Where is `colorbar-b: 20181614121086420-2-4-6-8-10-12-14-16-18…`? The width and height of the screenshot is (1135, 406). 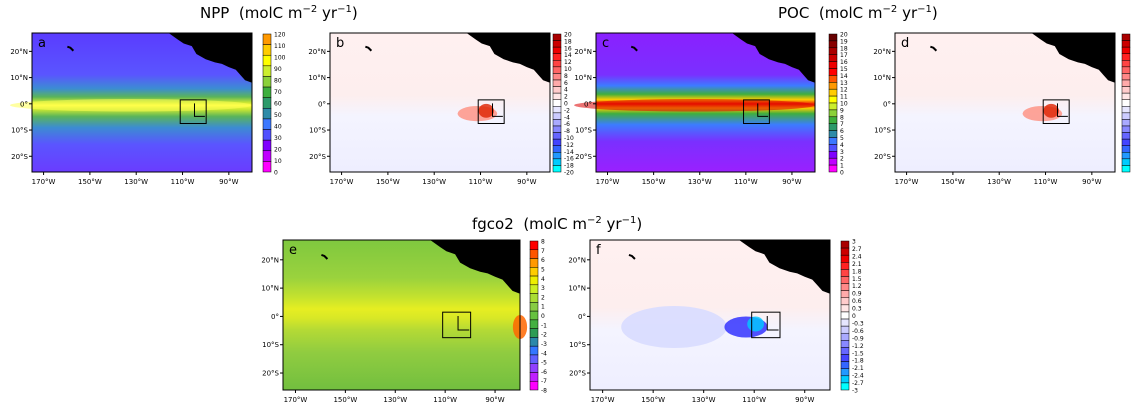
colorbar-b: 20181614121086420-2-4-6-8-10-12-14-16-18… is located at coordinates (563, 104).